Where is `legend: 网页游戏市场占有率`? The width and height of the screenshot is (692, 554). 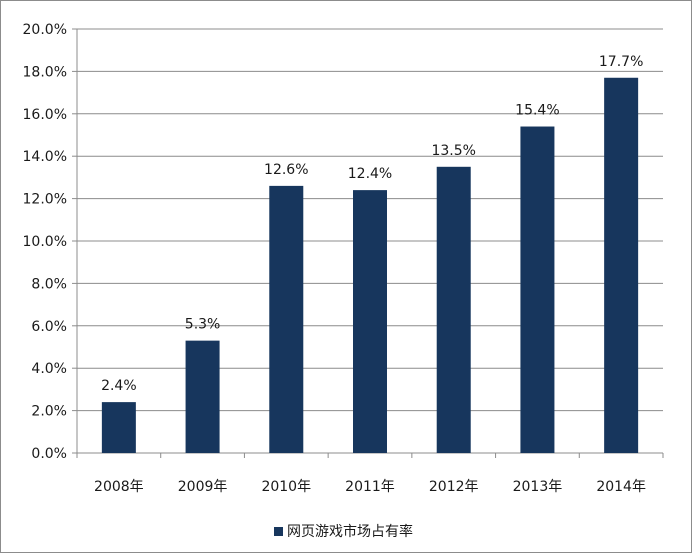 legend: 网页游戏市场占有率 is located at coordinates (343, 531).